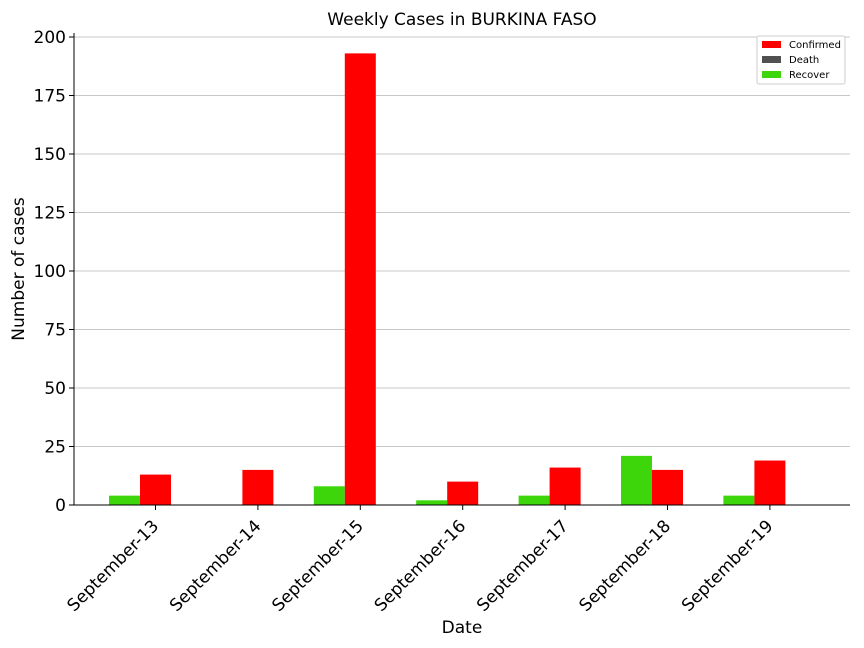  I want to click on chart-title: Weekly Cases in BURKINA FASO, so click(461, 20).